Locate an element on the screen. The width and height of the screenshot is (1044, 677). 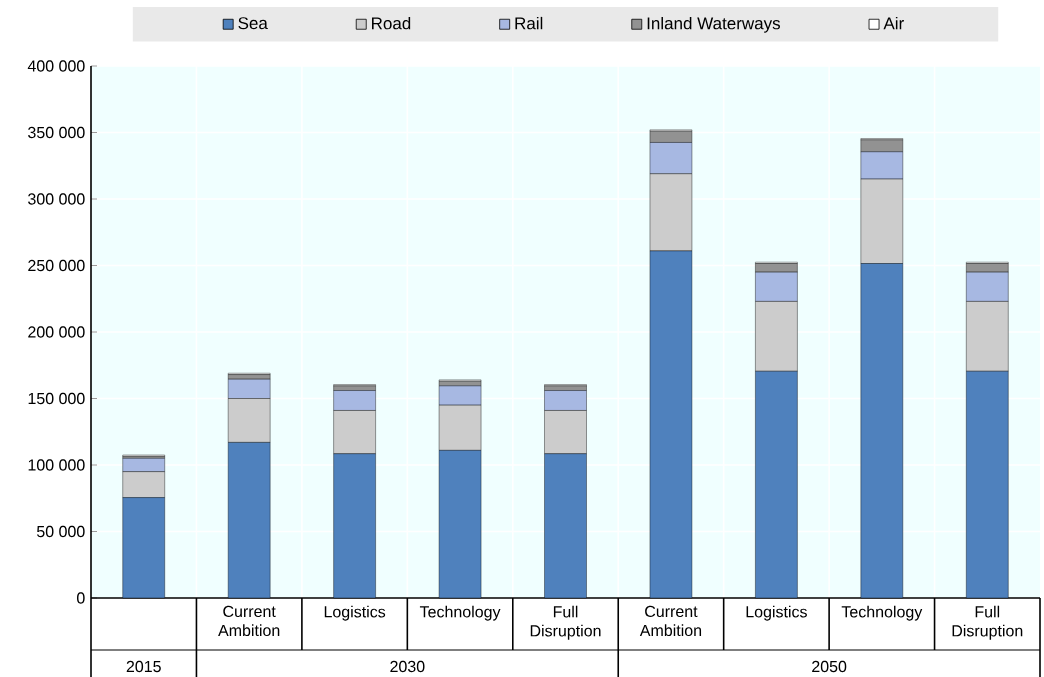
y-tick-label: 50 000 is located at coordinates (60, 531).